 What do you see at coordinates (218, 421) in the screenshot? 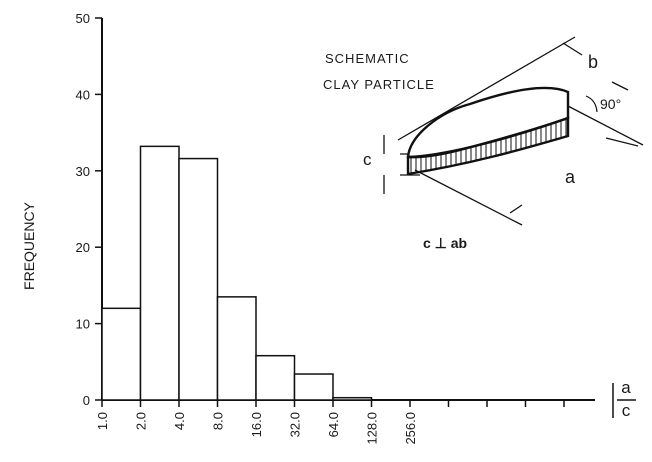
I see `x-tick-label: 8.0` at bounding box center [218, 421].